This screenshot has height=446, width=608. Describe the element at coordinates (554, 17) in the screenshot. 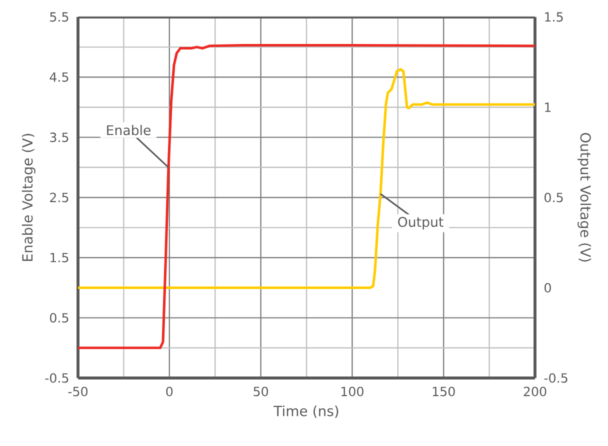

I see `y2-tick-label: 1.5` at that location.